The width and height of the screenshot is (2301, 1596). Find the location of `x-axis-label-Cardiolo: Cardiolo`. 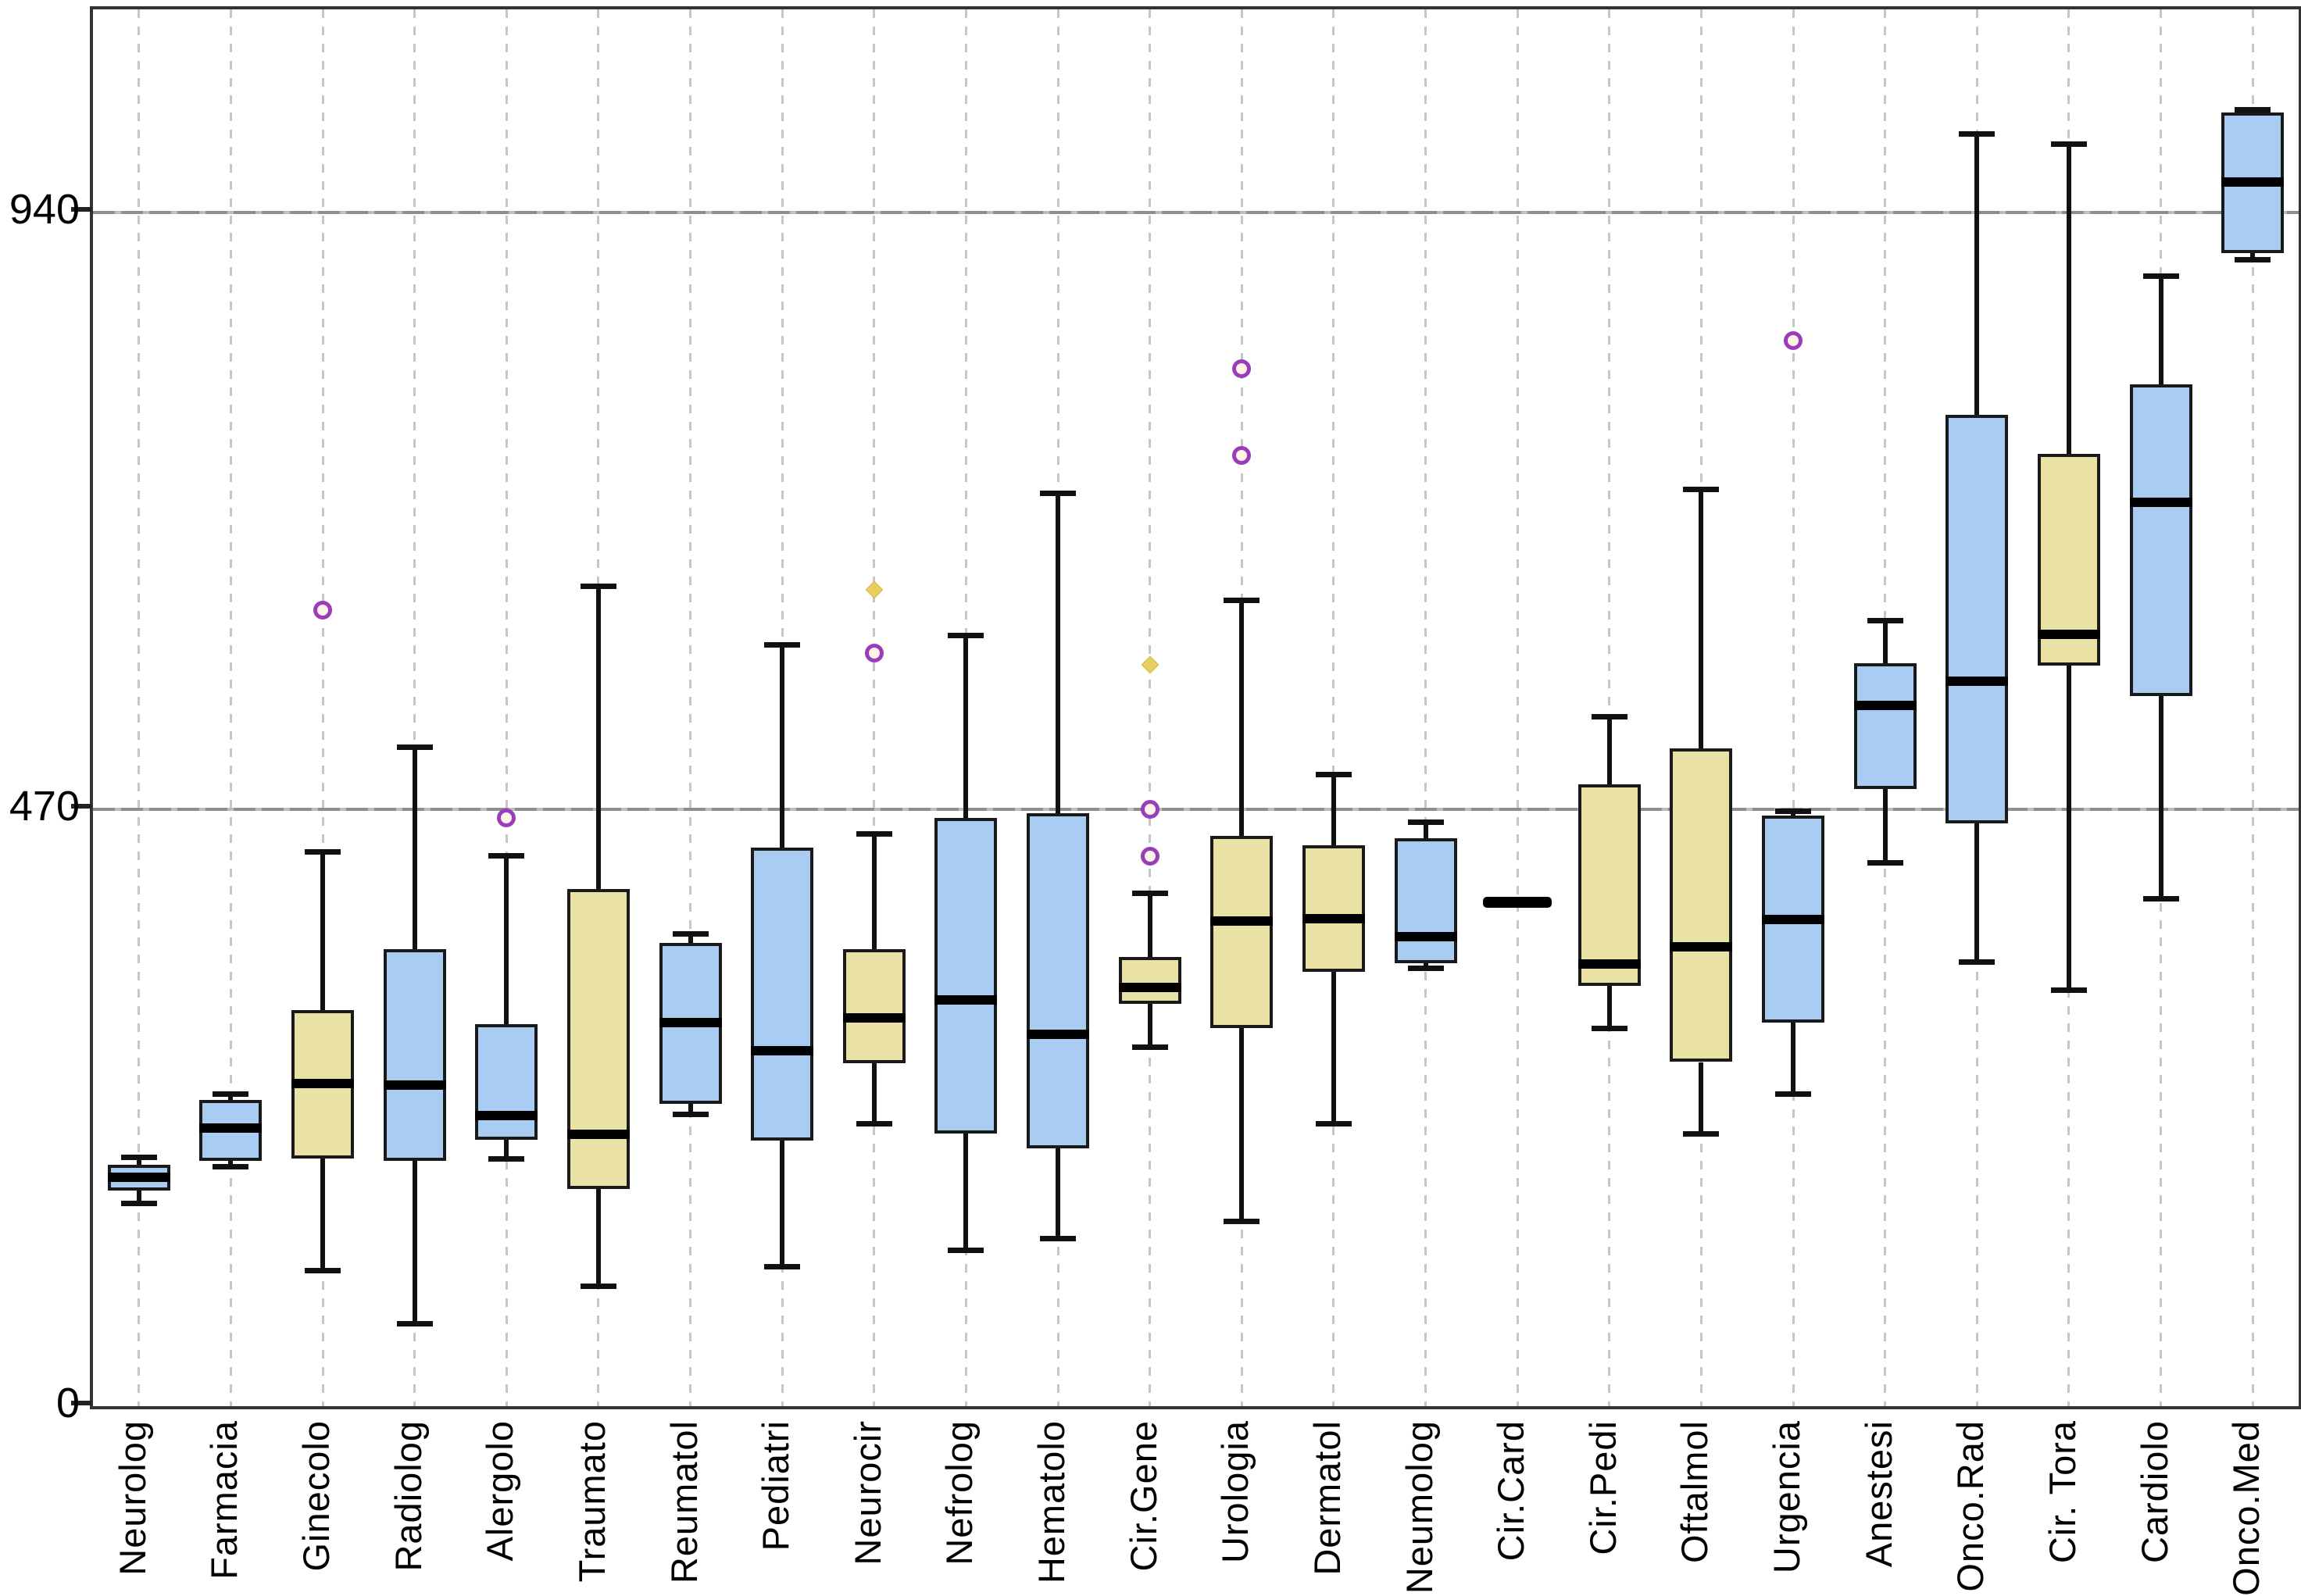

x-axis-label-Cardiolo: Cardiolo is located at coordinates (2154, 1492).